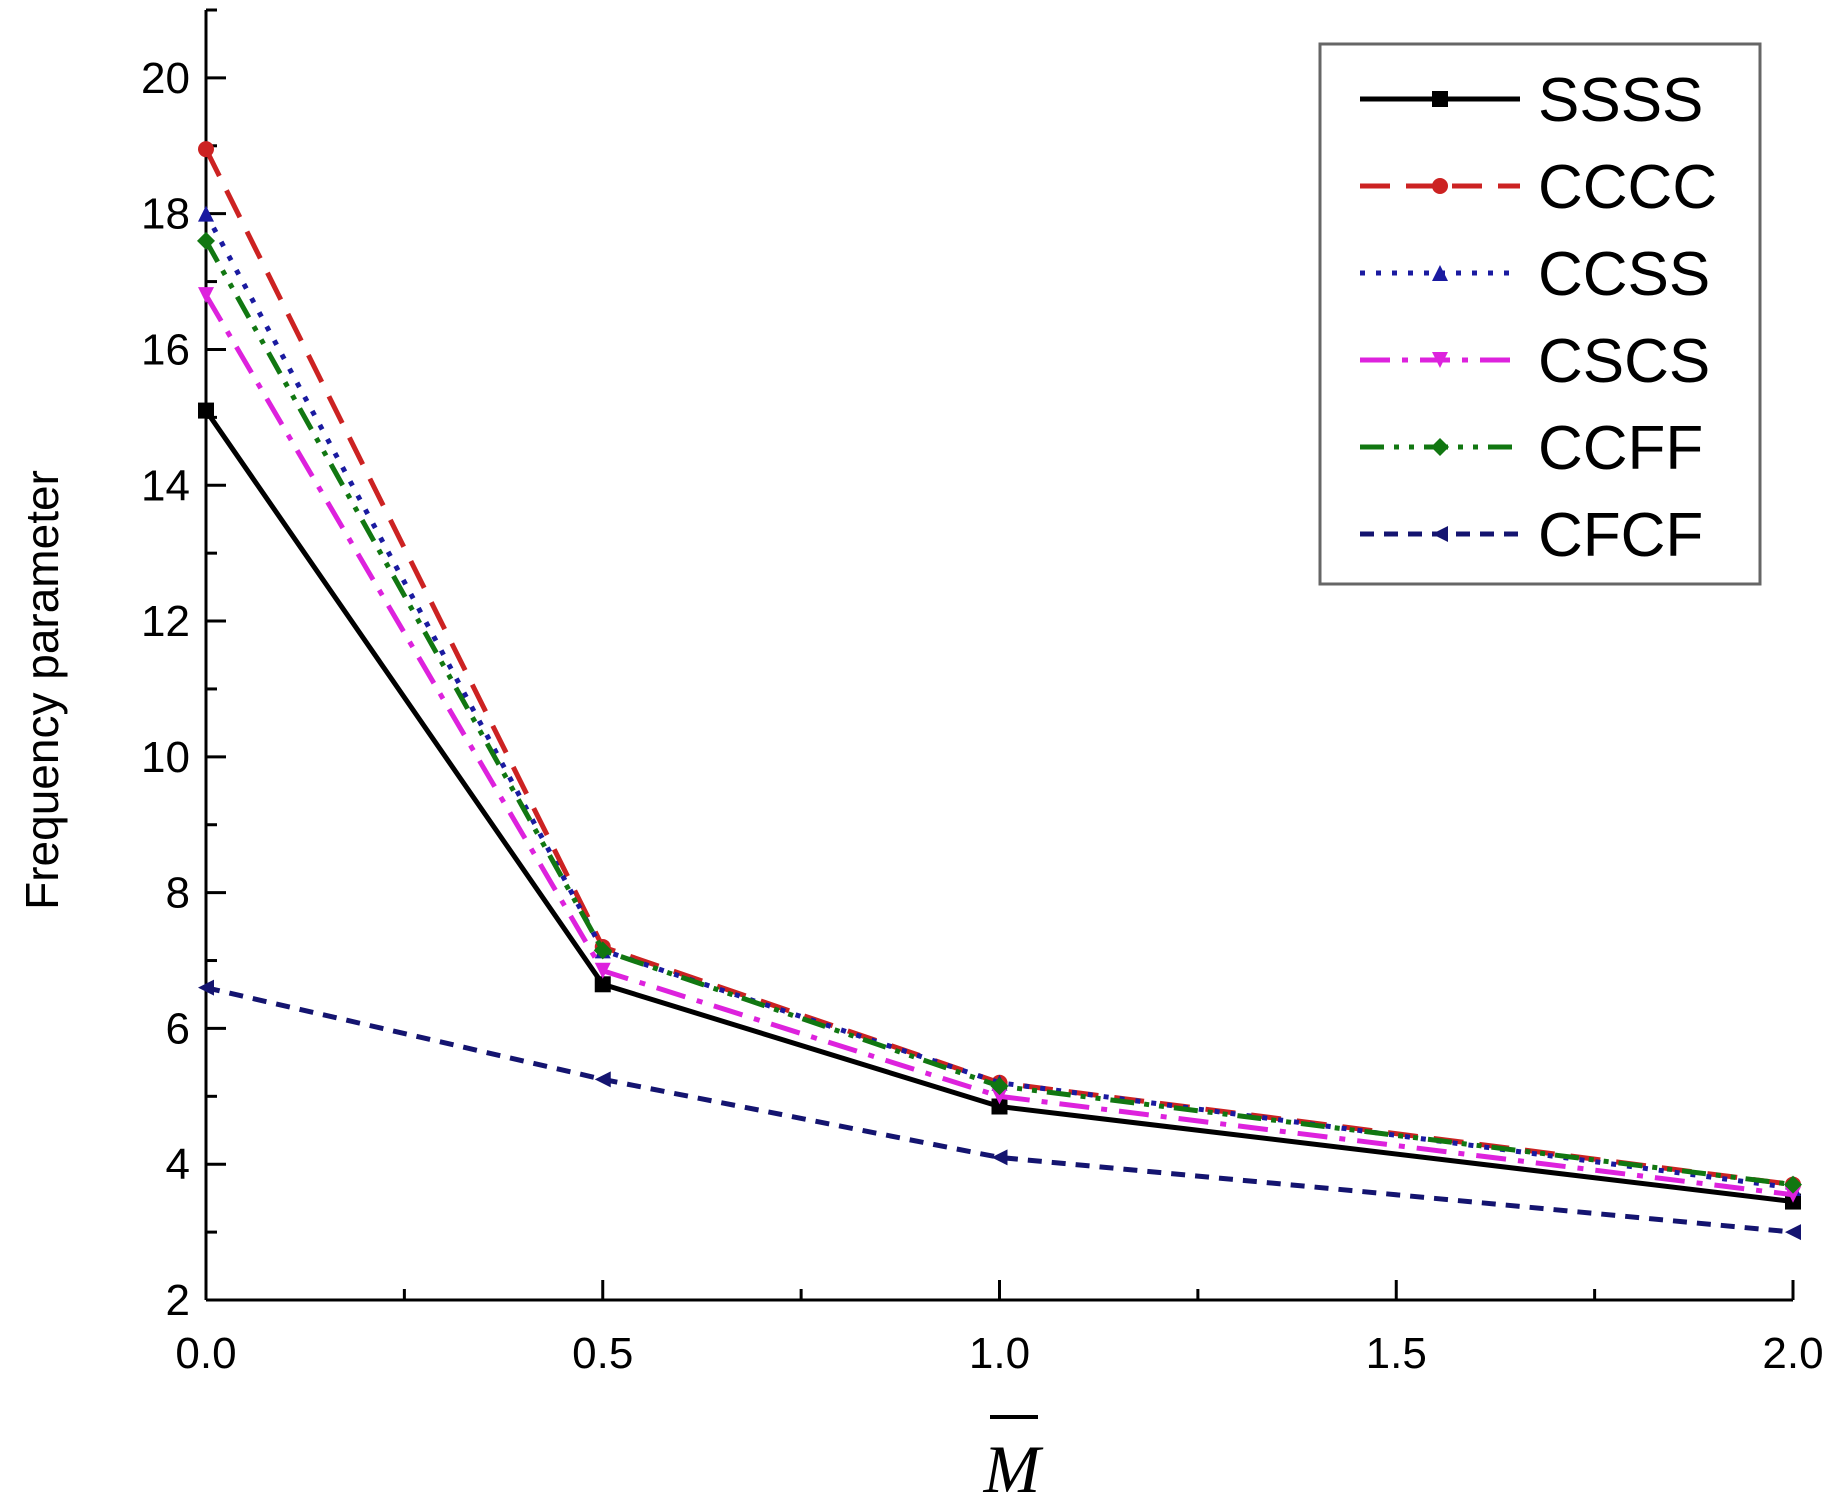 The image size is (1834, 1510). I want to click on x-axis-label: M, so click(1013, 1461).